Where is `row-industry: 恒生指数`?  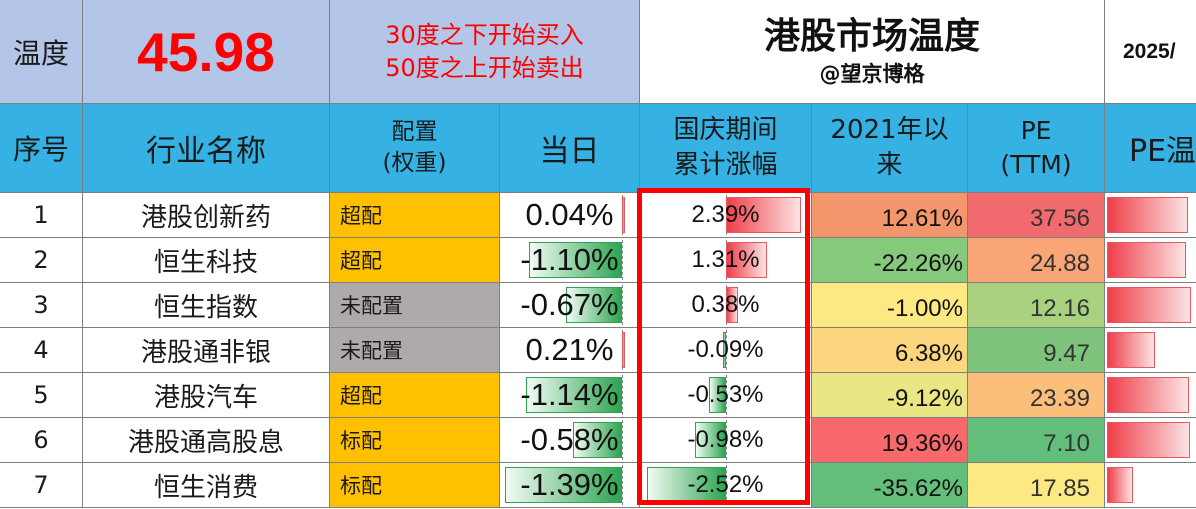 row-industry: 恒生指数 is located at coordinates (206, 305).